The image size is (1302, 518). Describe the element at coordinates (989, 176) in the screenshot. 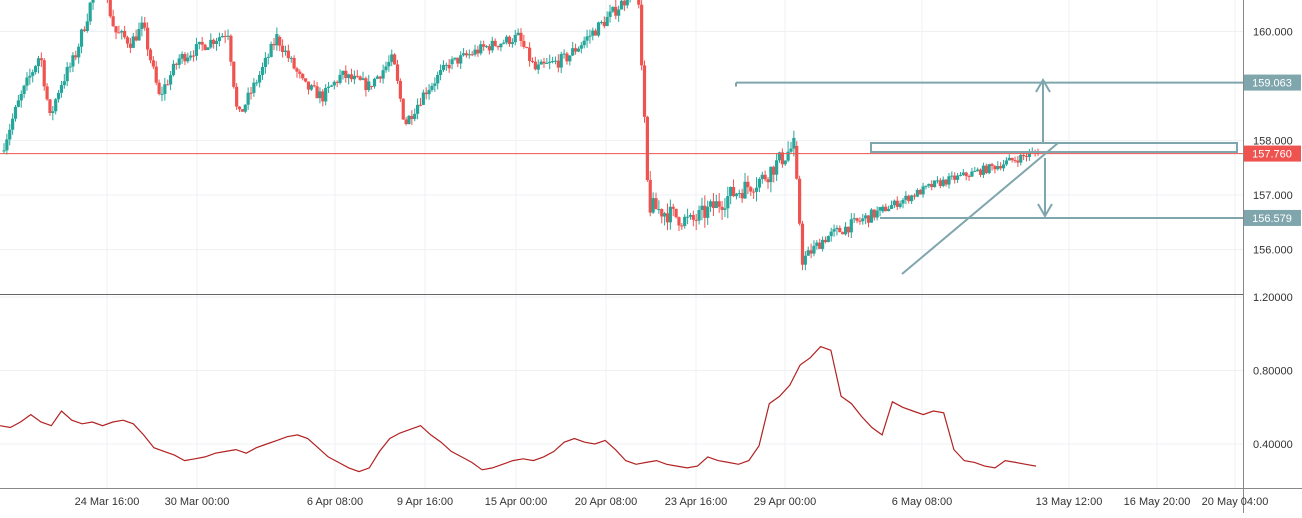

I see `drawing-tools` at that location.